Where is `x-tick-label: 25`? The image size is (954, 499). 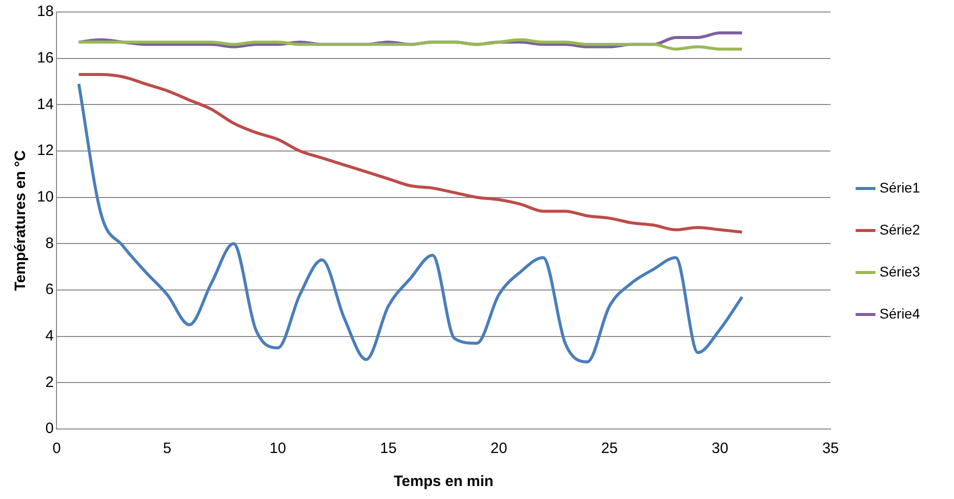
x-tick-label: 25 is located at coordinates (609, 449).